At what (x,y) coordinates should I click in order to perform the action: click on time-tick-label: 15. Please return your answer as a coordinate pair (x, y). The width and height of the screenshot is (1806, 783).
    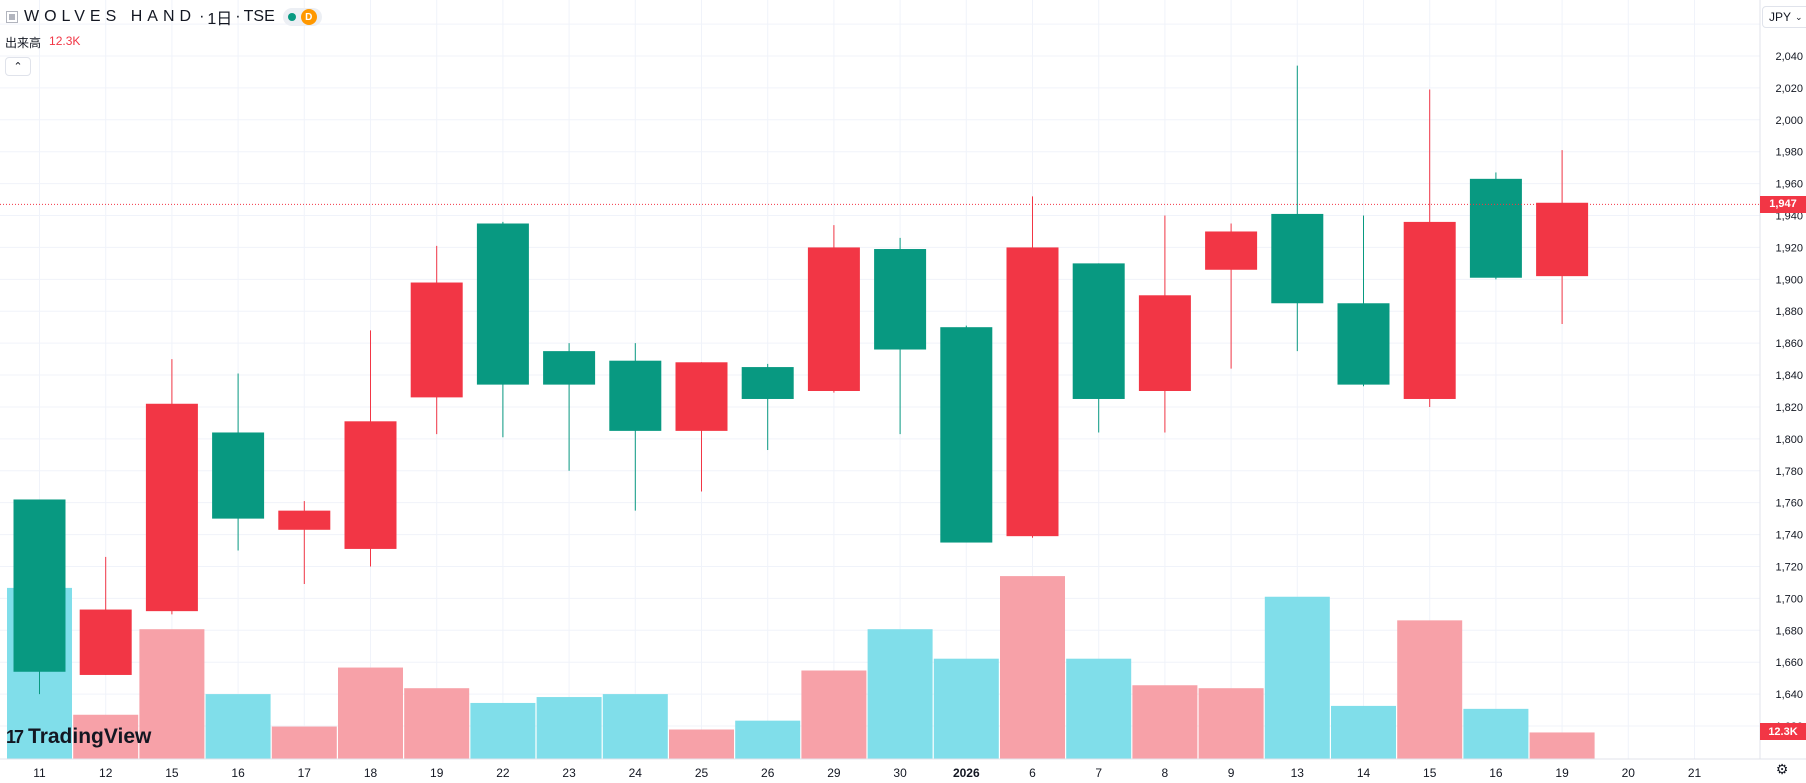
    Looking at the image, I should click on (1430, 773).